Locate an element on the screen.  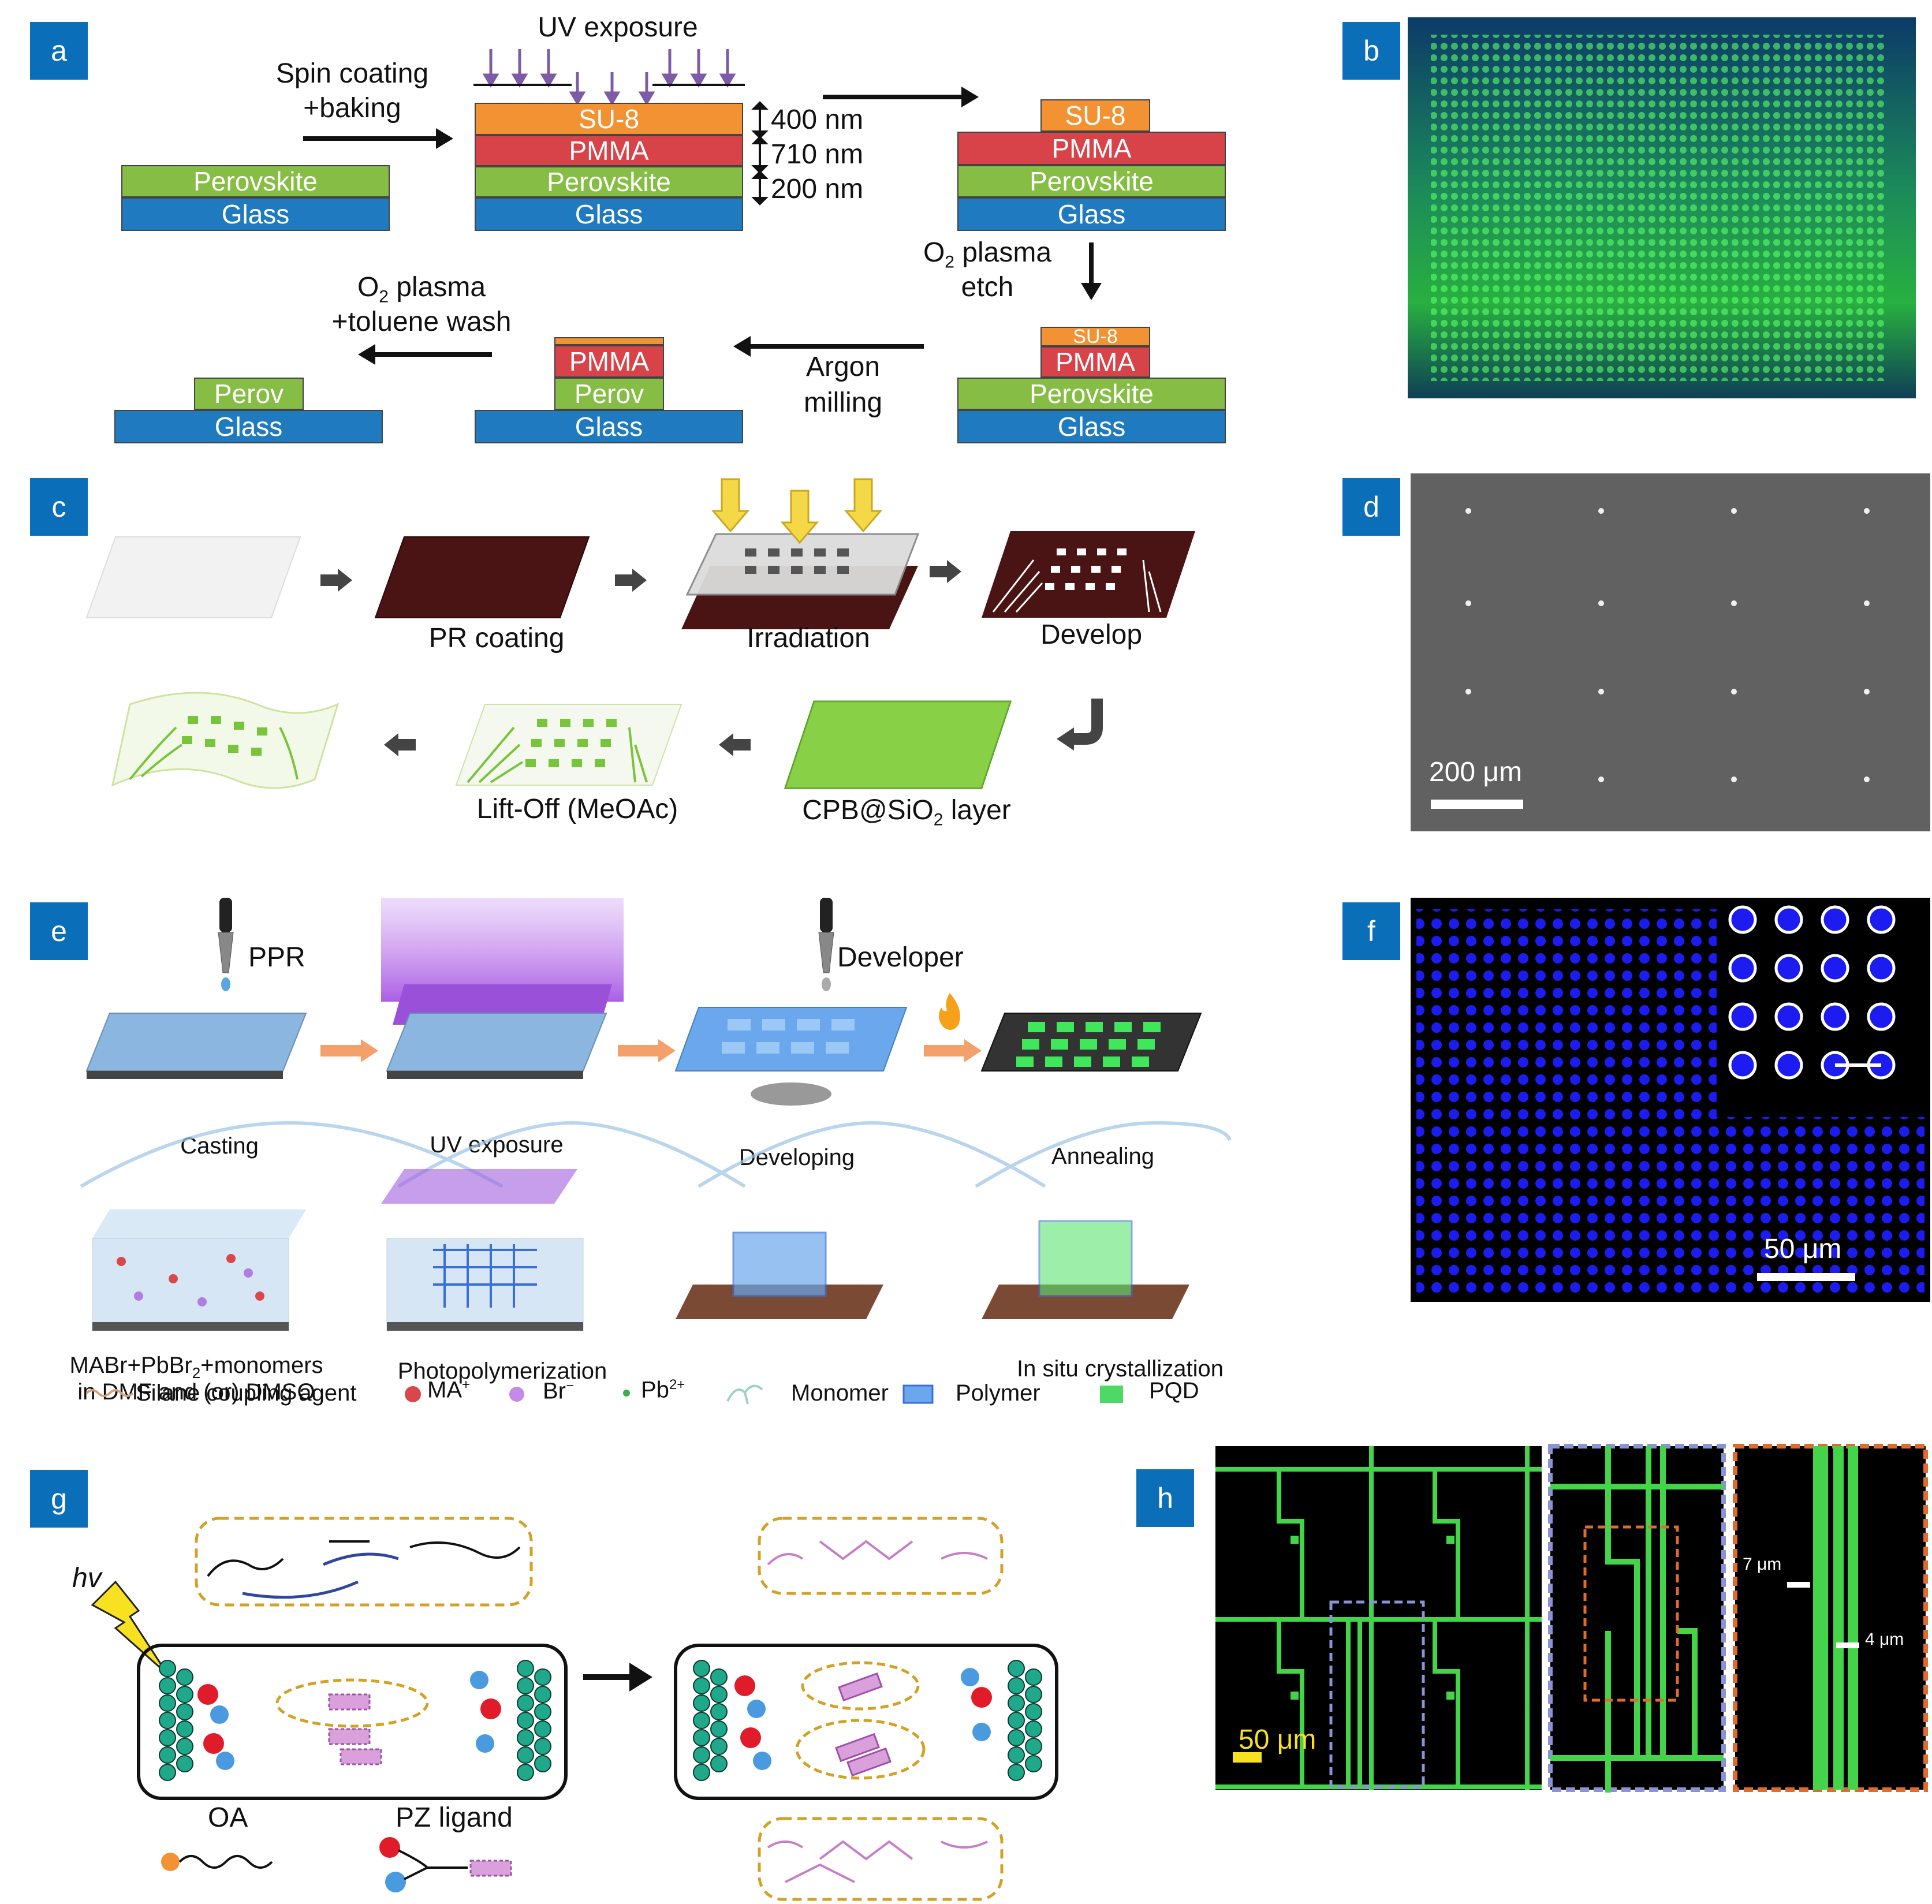
irradiation-label: Irradiation is located at coordinates (808, 638).